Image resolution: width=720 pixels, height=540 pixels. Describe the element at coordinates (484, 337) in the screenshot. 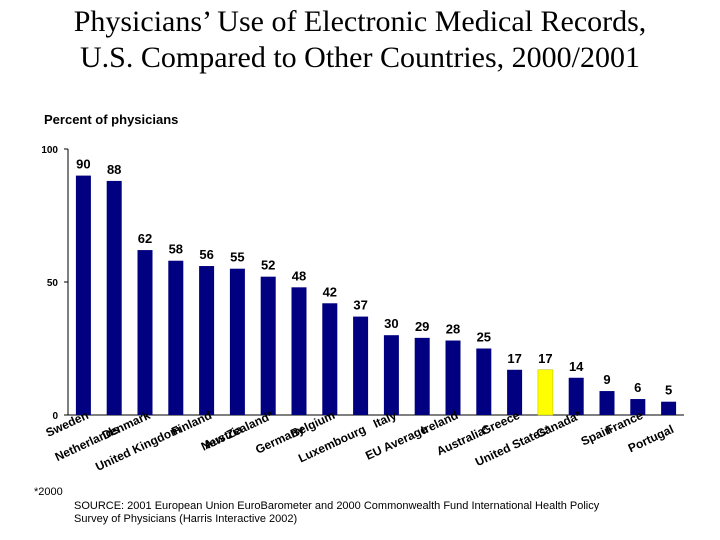

I see `bar-value-label: 25` at that location.